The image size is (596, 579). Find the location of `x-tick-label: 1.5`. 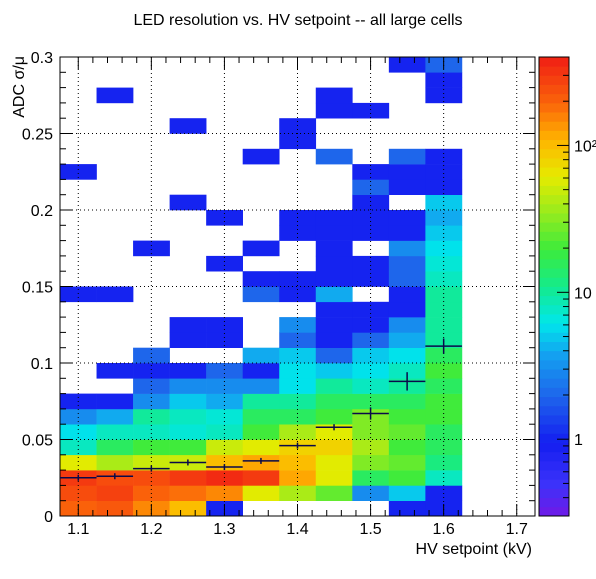

x-tick-label: 1.5 is located at coordinates (370, 529).